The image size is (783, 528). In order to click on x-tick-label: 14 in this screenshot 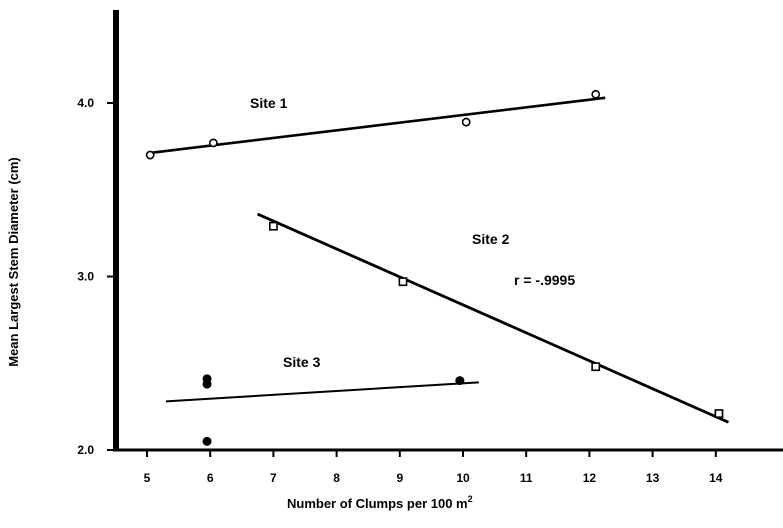, I will do `click(716, 478)`.